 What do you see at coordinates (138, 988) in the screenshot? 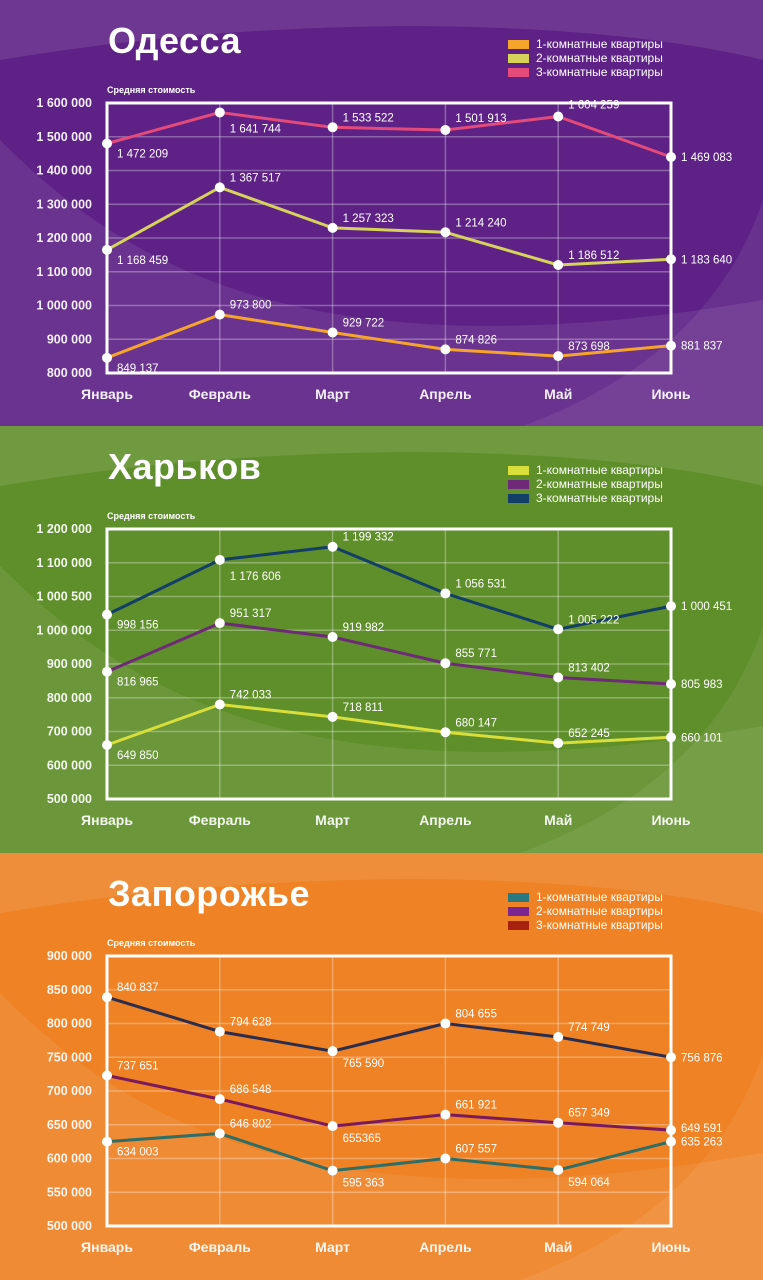
I see `data-label: 840 837` at bounding box center [138, 988].